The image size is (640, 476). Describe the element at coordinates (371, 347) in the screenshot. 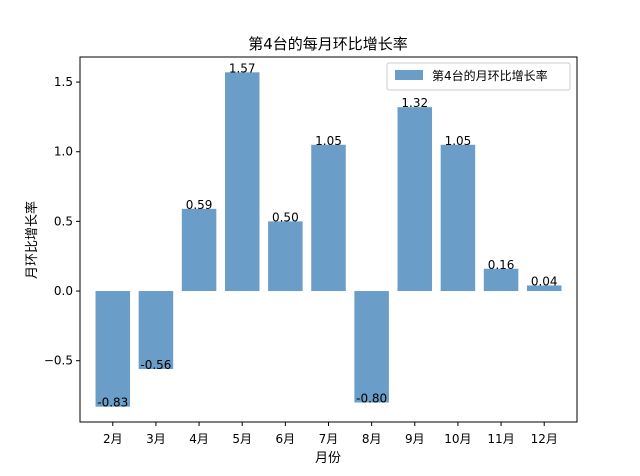

I see `bar-8月` at that location.